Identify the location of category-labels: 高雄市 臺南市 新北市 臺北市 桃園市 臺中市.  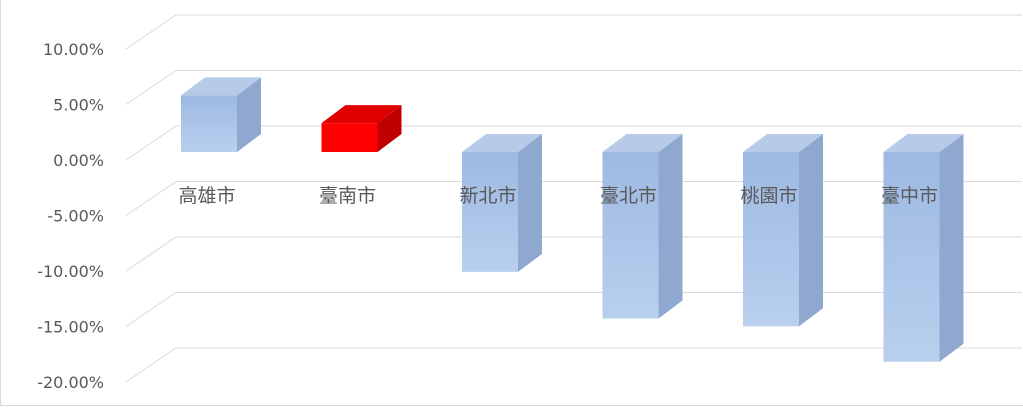
(558, 196).